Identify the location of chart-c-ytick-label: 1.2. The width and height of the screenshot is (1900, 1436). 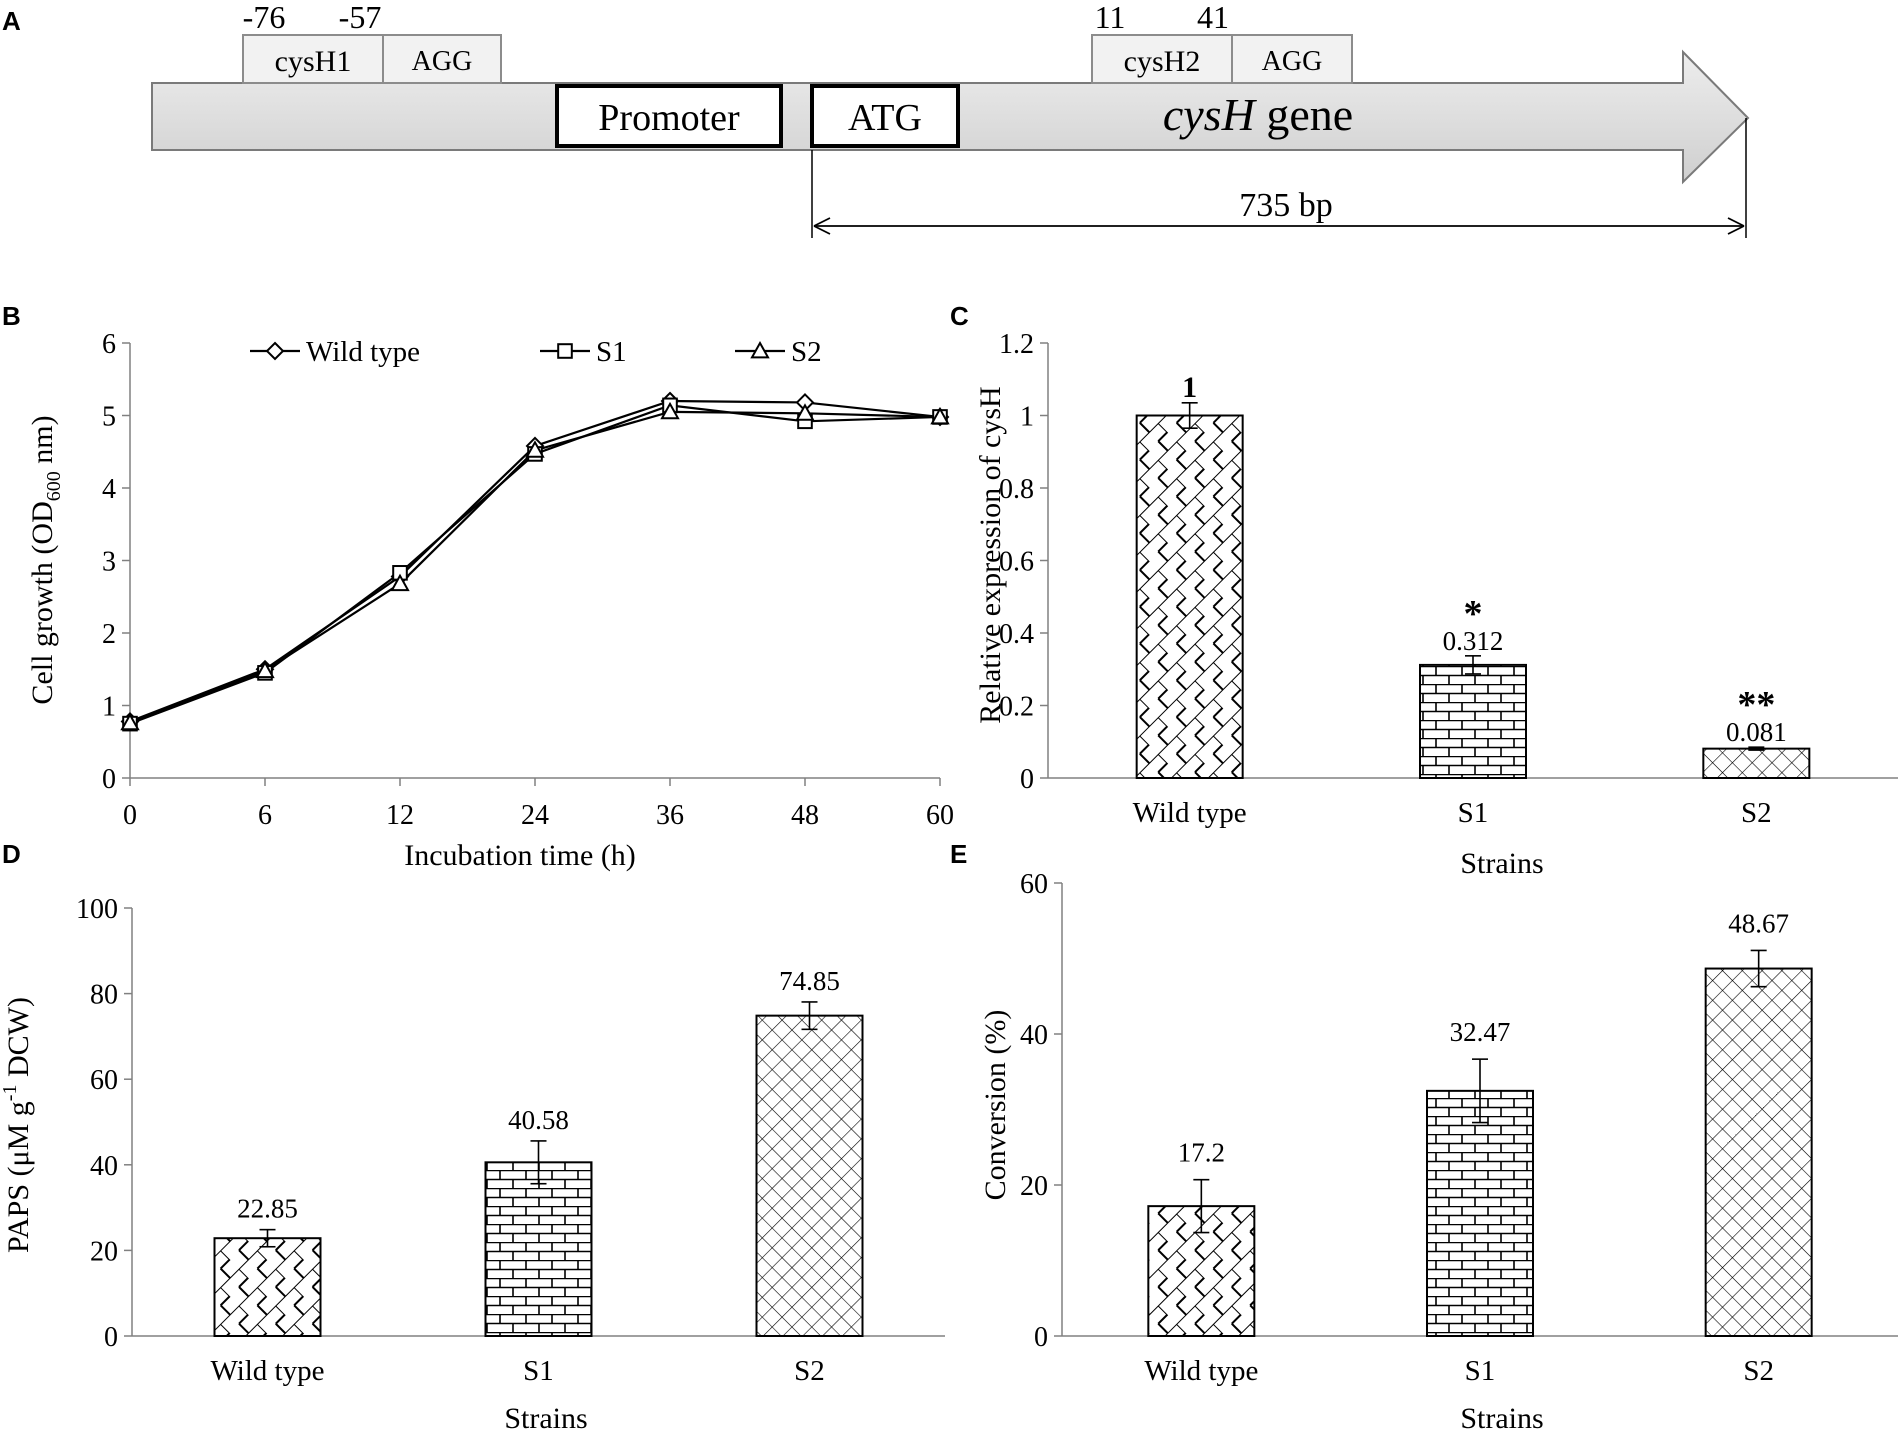
(1016, 344).